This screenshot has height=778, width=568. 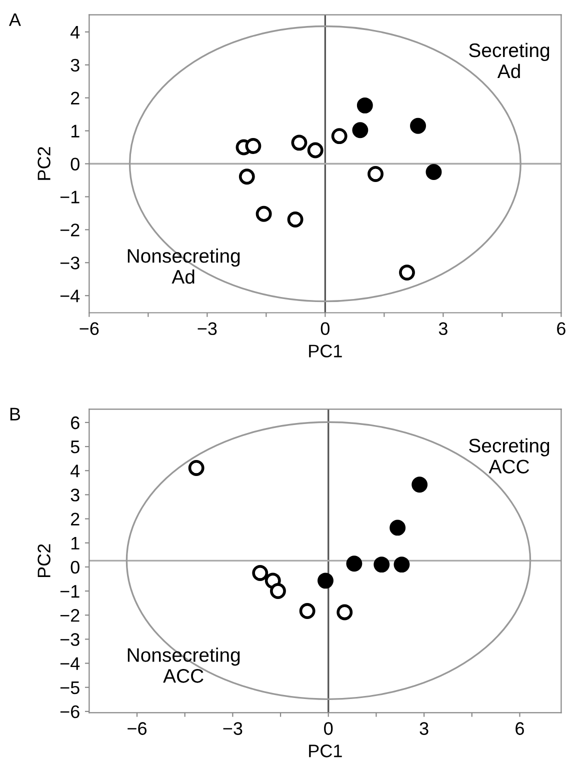 I want to click on annotation: Secreting ACC, so click(x=509, y=456).